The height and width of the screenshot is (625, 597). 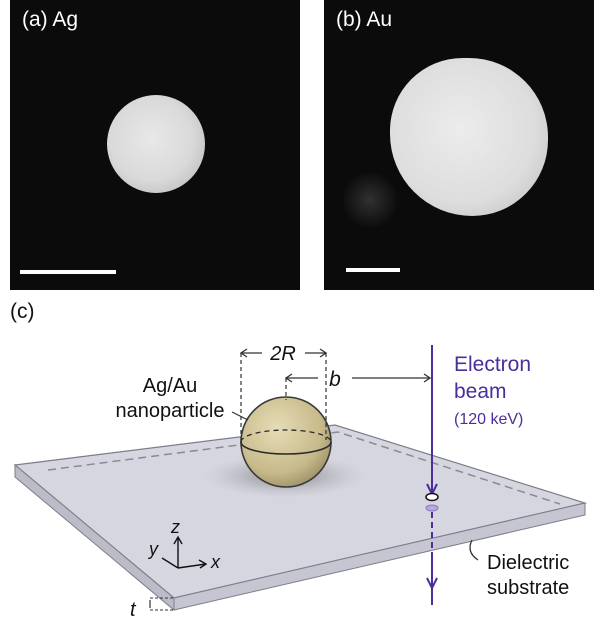 What do you see at coordinates (288, 378) in the screenshot?
I see `impact-arrowhead-left` at bounding box center [288, 378].